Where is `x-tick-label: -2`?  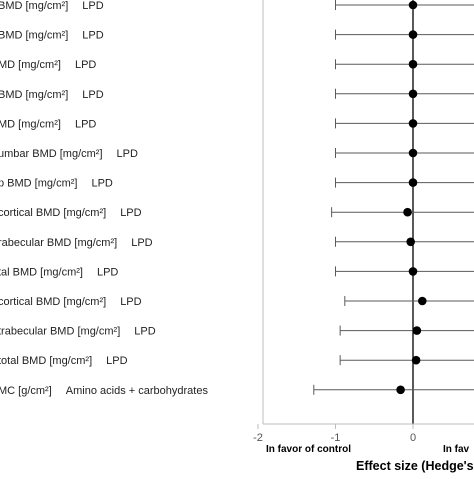 x-tick-label: -2 is located at coordinates (258, 438).